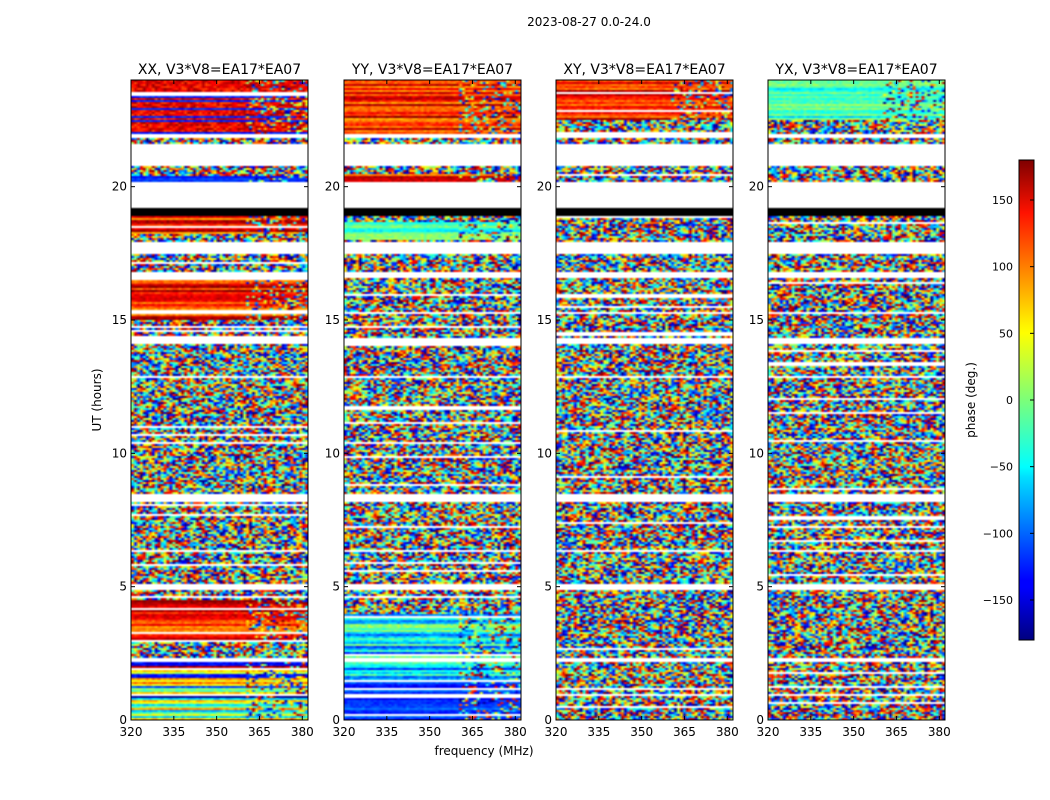  What do you see at coordinates (998, 600) in the screenshot?
I see `colorbar-tick-label: −150` at bounding box center [998, 600].